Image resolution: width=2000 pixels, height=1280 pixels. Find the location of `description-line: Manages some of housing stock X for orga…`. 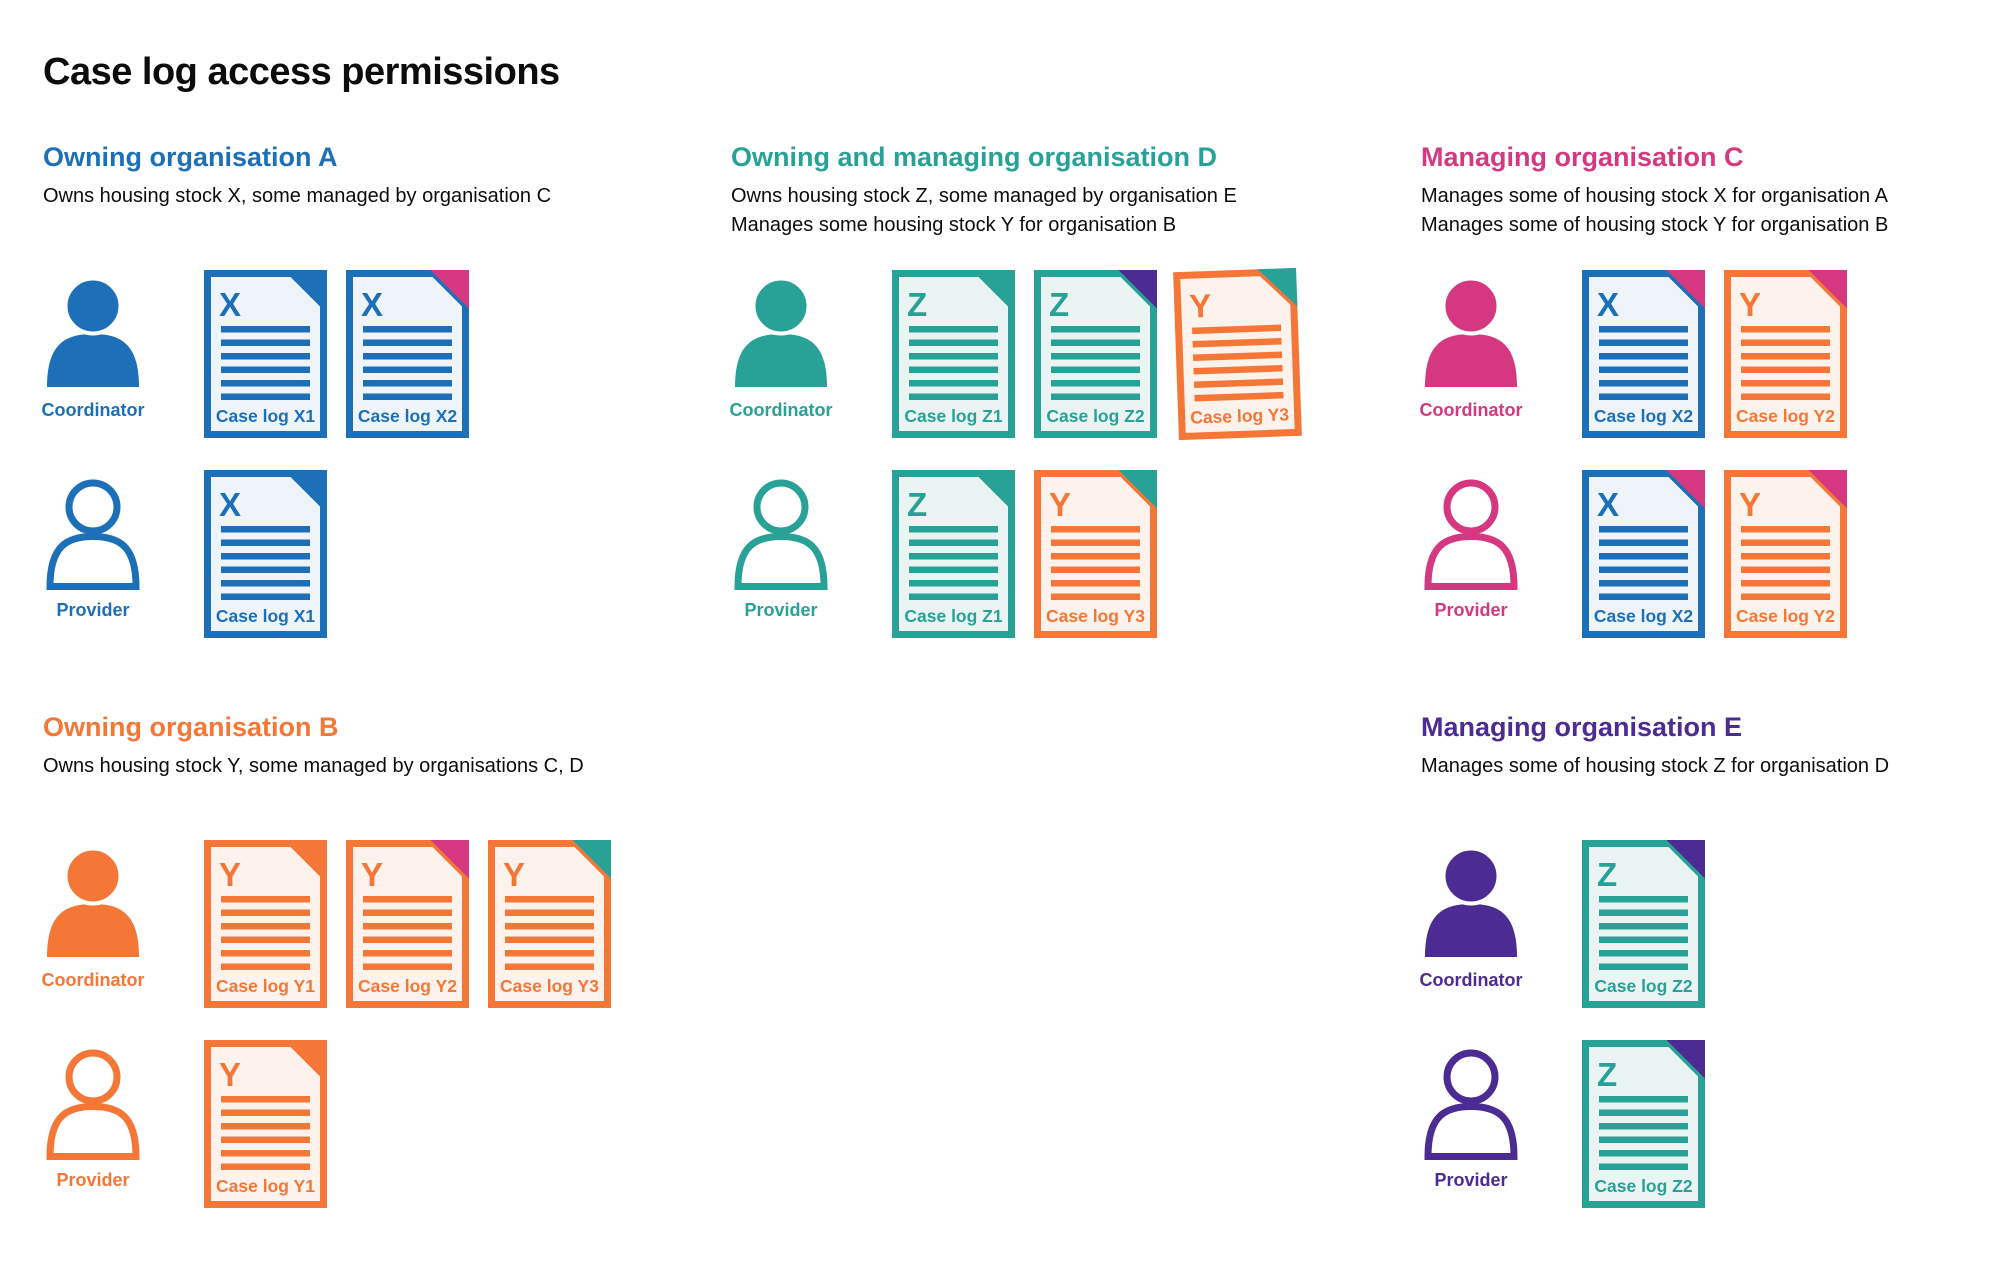

description-line: Manages some of housing stock X for orga… is located at coordinates (1654, 196).